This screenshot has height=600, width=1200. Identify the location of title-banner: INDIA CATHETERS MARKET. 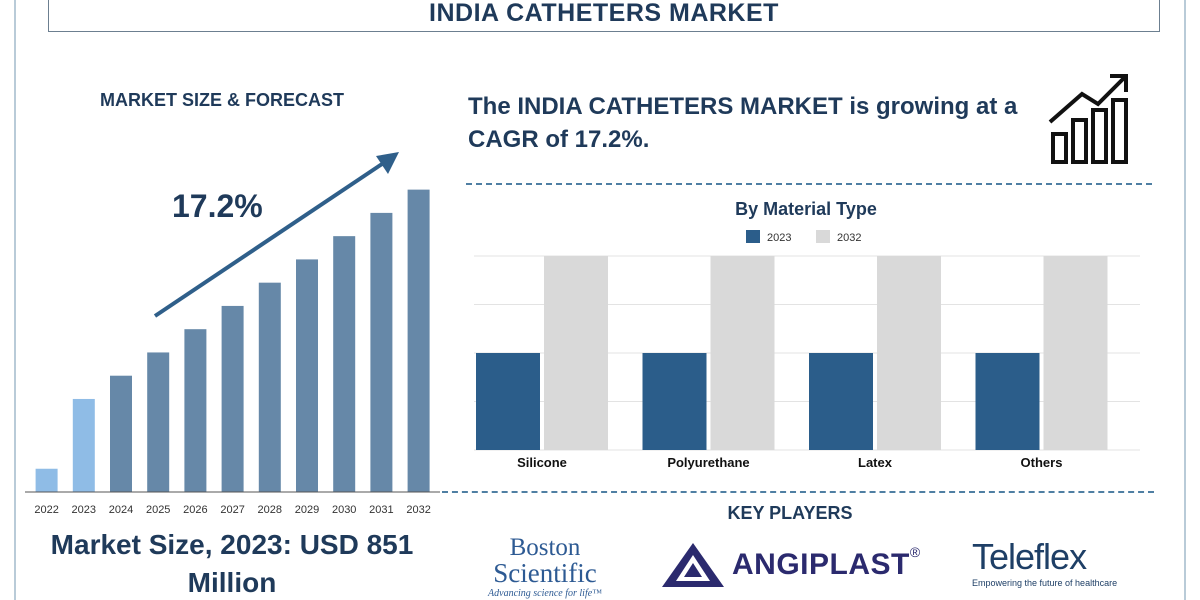
(604, 16).